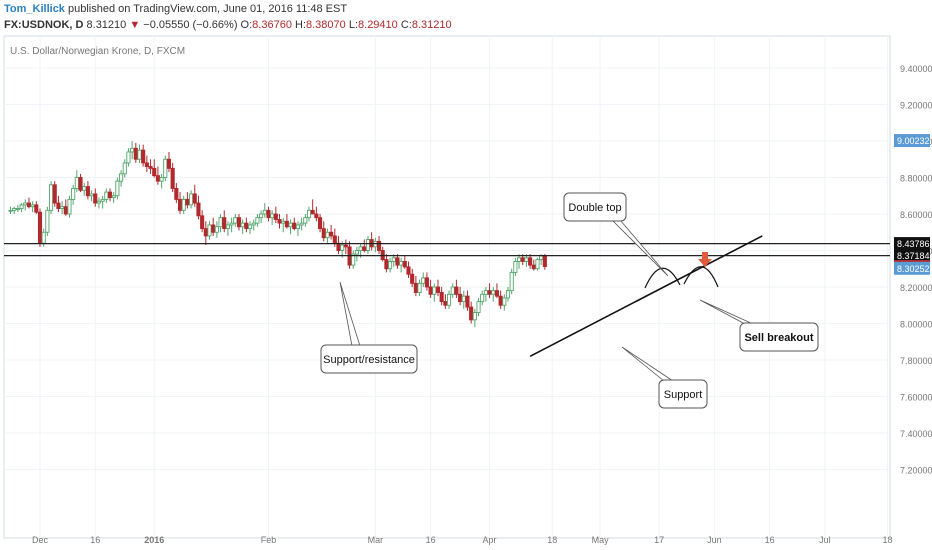 The height and width of the screenshot is (550, 932). Describe the element at coordinates (659, 540) in the screenshot. I see `x-tick-label: 17` at that location.